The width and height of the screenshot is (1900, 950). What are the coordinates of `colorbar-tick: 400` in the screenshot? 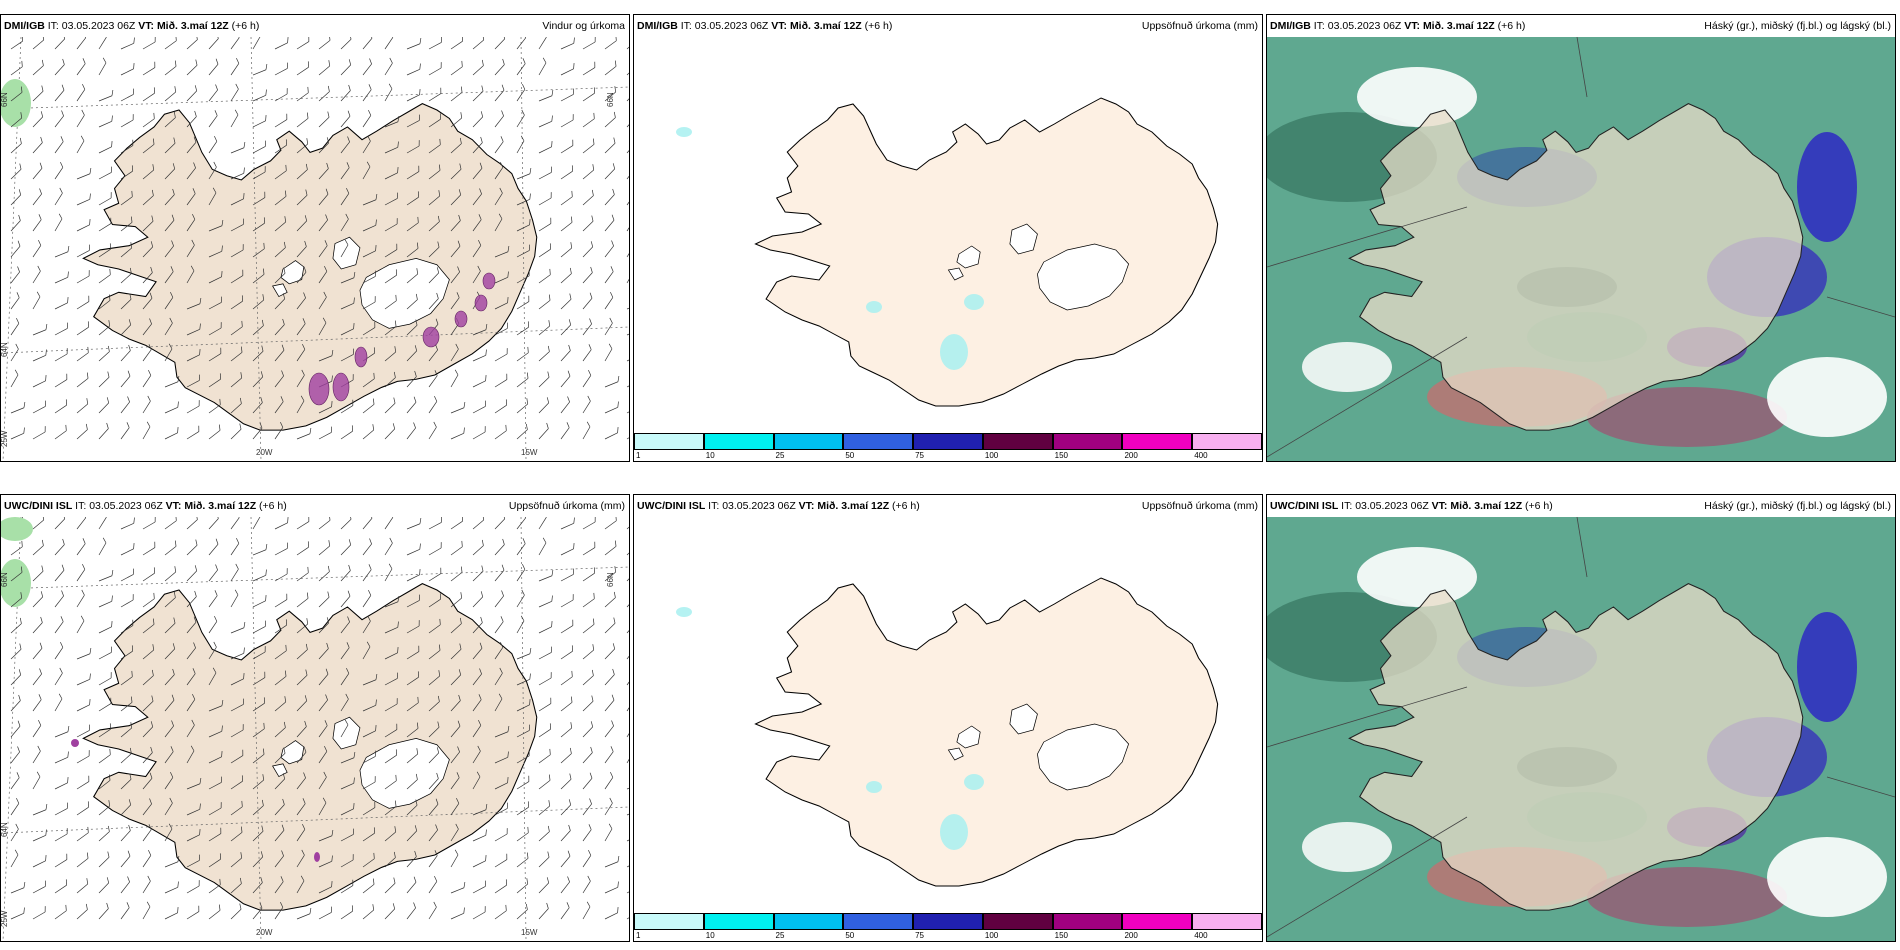 It's located at (1201, 455).